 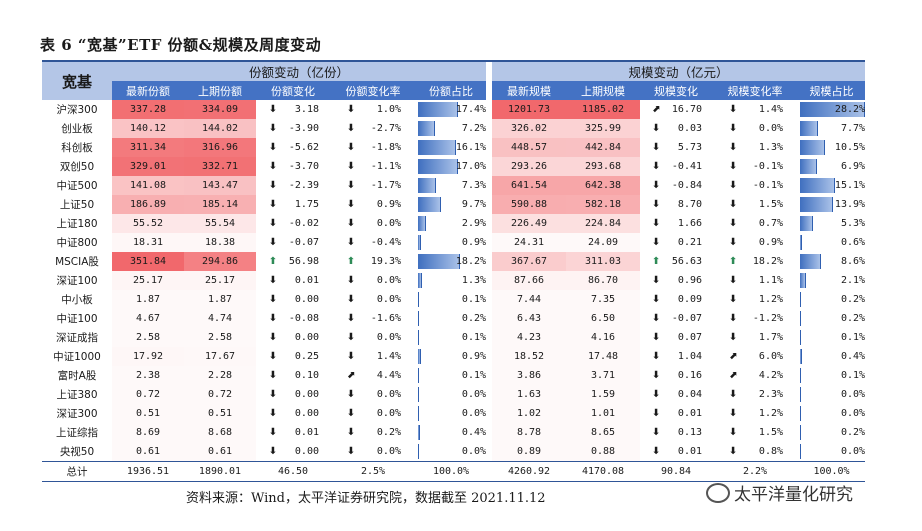 What do you see at coordinates (77, 186) in the screenshot?
I see `etf-name: 中证500` at bounding box center [77, 186].